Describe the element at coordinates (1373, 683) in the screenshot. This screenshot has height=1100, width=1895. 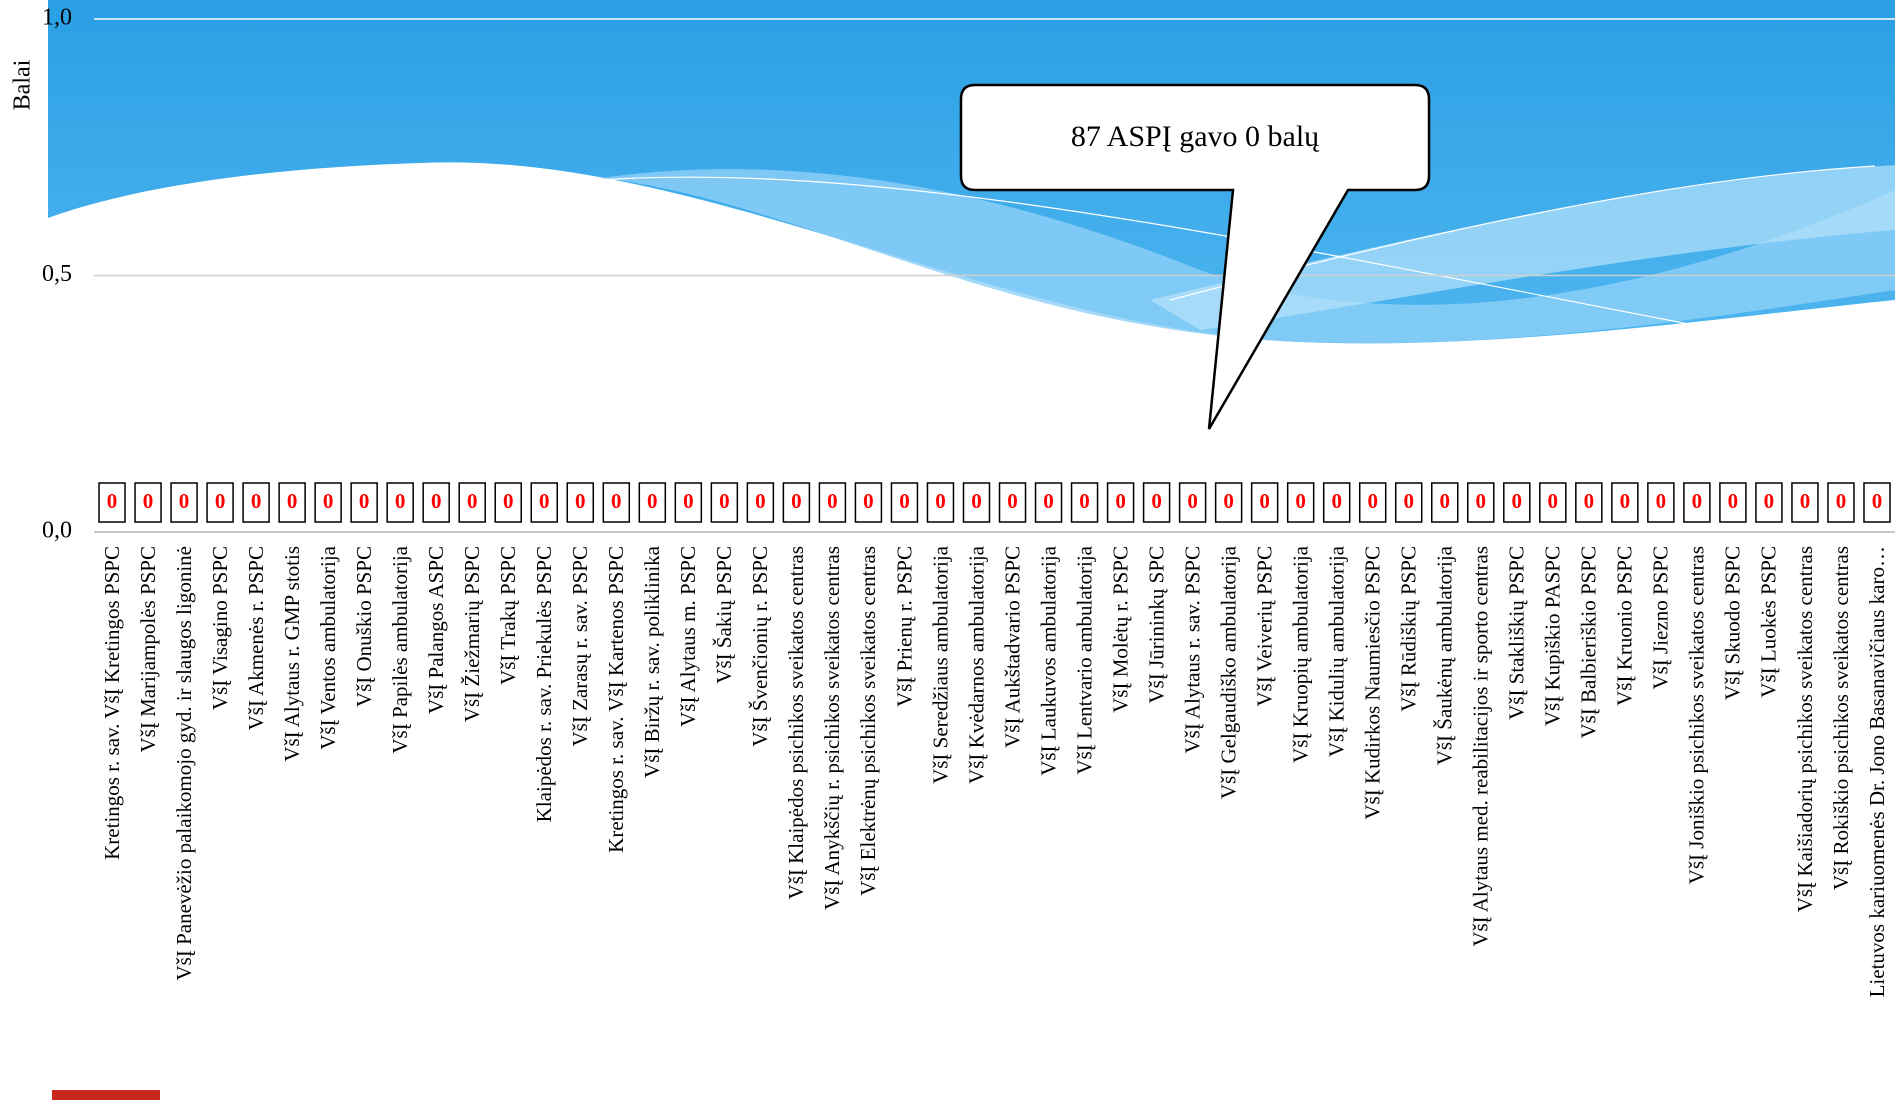
I see `x-tick-label: VšĮ Kudirkos Naumiesčio PSPC` at that location.